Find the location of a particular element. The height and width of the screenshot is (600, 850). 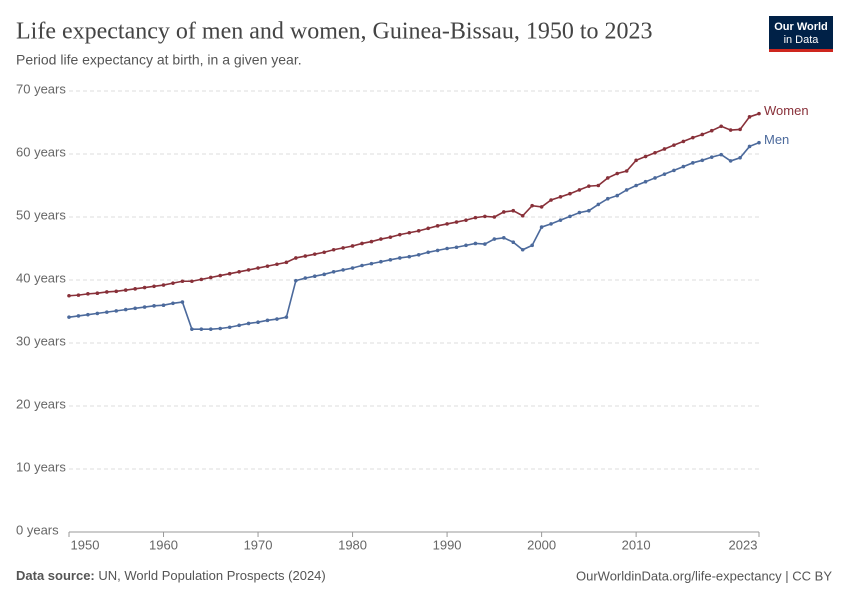

y-tick-label: 70 years is located at coordinates (41, 88).